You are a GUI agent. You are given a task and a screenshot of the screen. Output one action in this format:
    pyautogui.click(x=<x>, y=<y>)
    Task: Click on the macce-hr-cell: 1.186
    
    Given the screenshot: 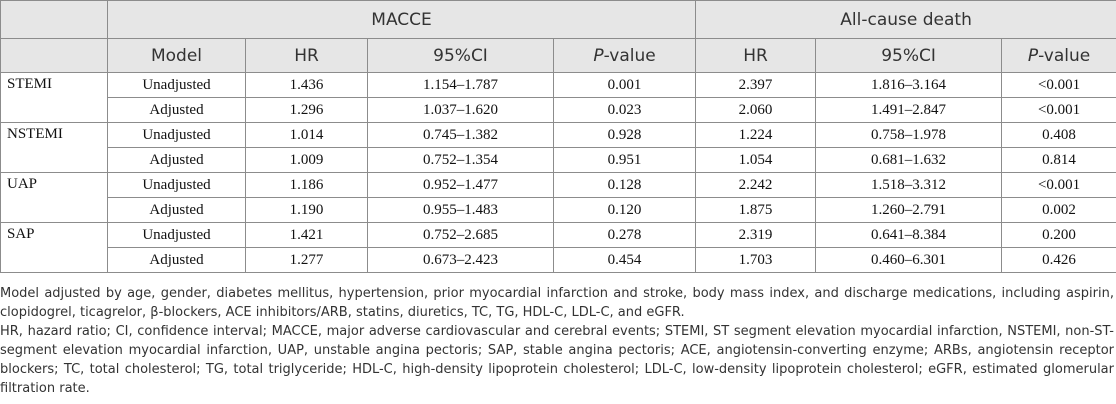 What is the action you would take?
    pyautogui.click(x=306, y=185)
    